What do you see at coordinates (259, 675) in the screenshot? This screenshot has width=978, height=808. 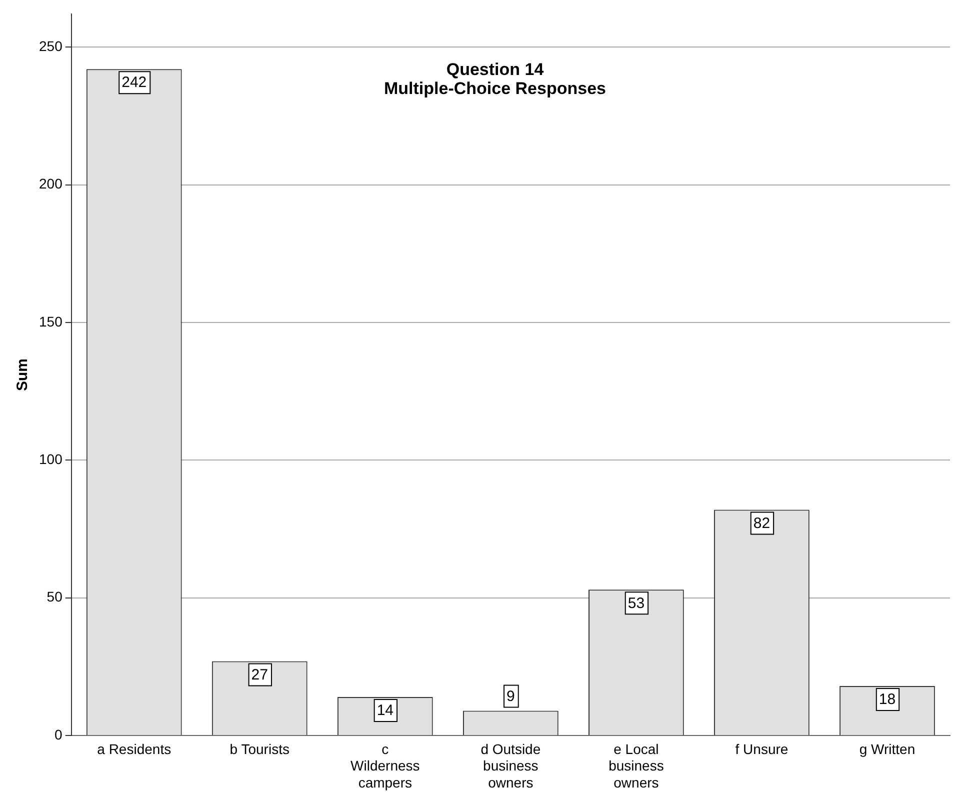 I see `data-label: 27` at bounding box center [259, 675].